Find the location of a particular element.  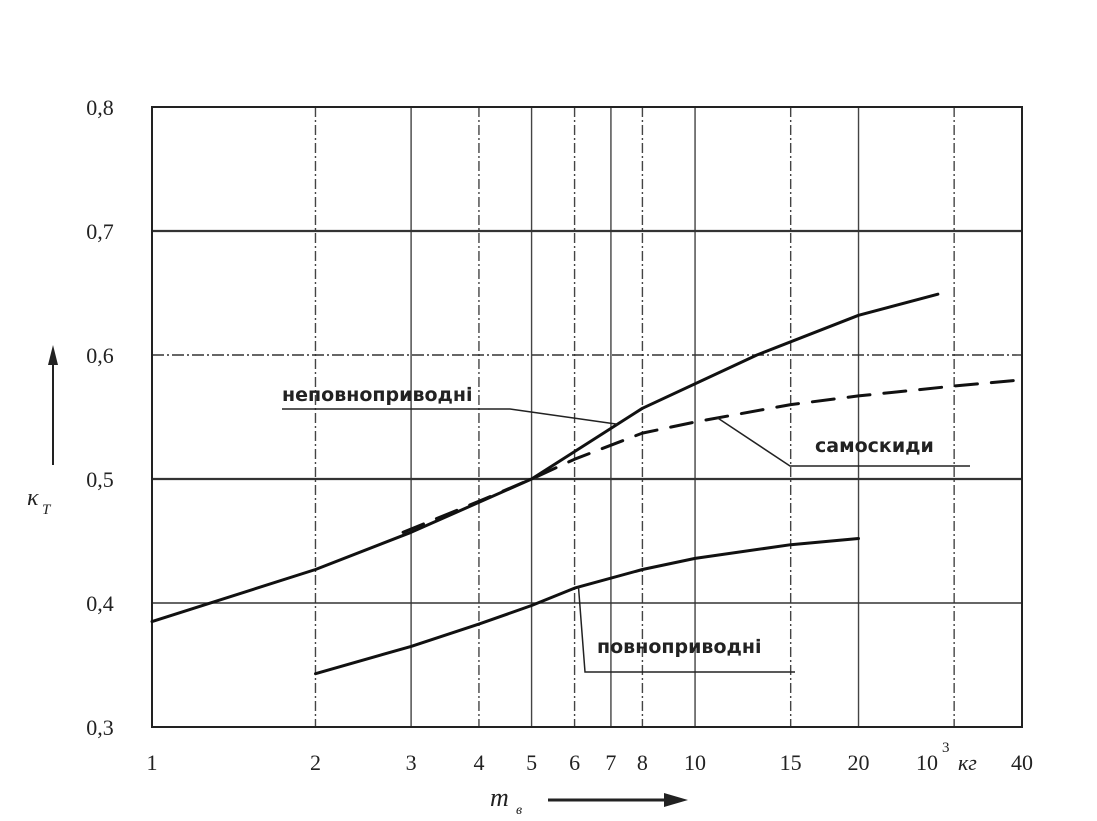

x-axis-label: m is located at coordinates (499, 797).